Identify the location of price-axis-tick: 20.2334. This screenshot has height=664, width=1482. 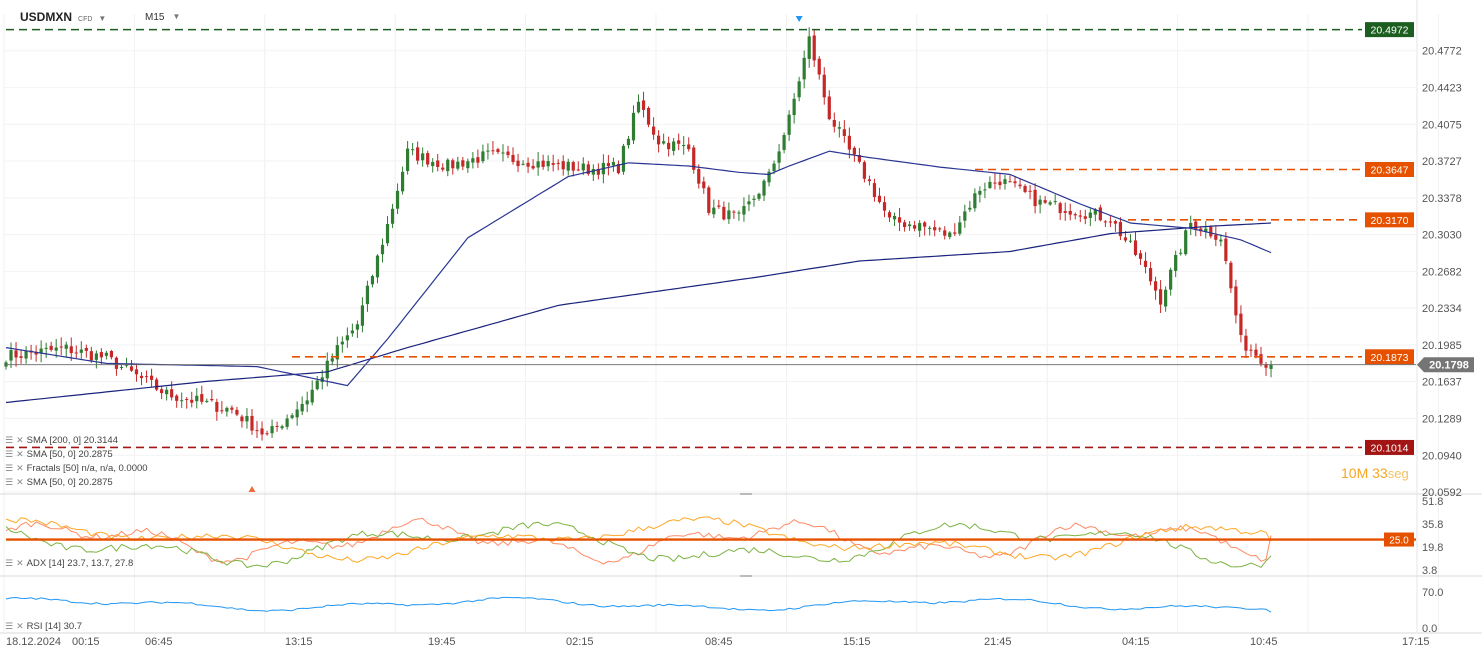
(1442, 309).